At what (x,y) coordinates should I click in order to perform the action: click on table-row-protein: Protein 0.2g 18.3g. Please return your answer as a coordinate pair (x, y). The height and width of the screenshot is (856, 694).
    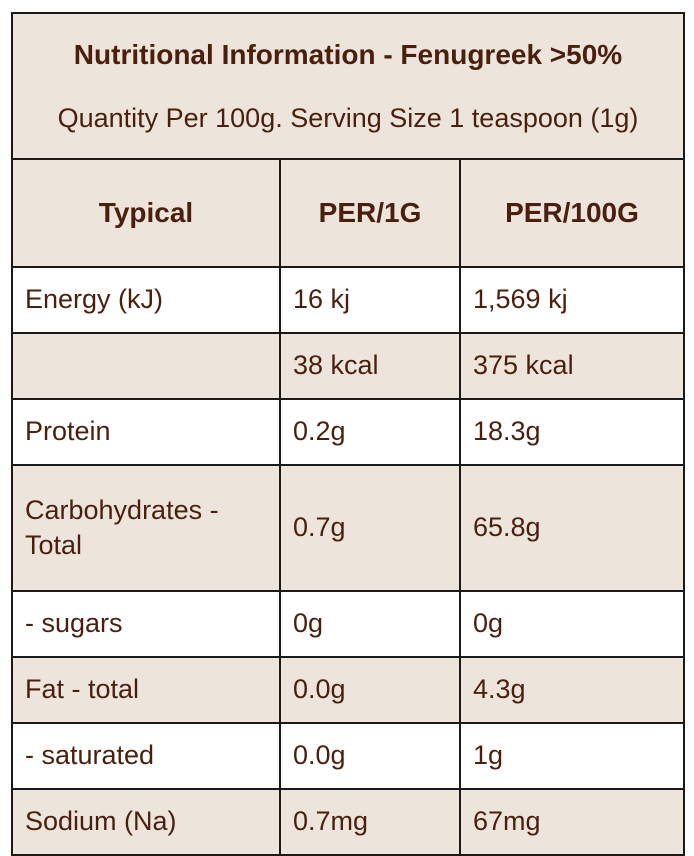
    Looking at the image, I should click on (348, 432).